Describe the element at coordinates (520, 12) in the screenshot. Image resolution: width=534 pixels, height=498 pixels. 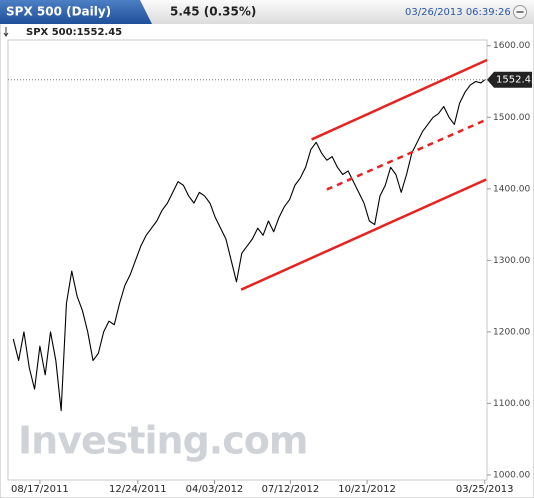
I see `collapse-button` at that location.